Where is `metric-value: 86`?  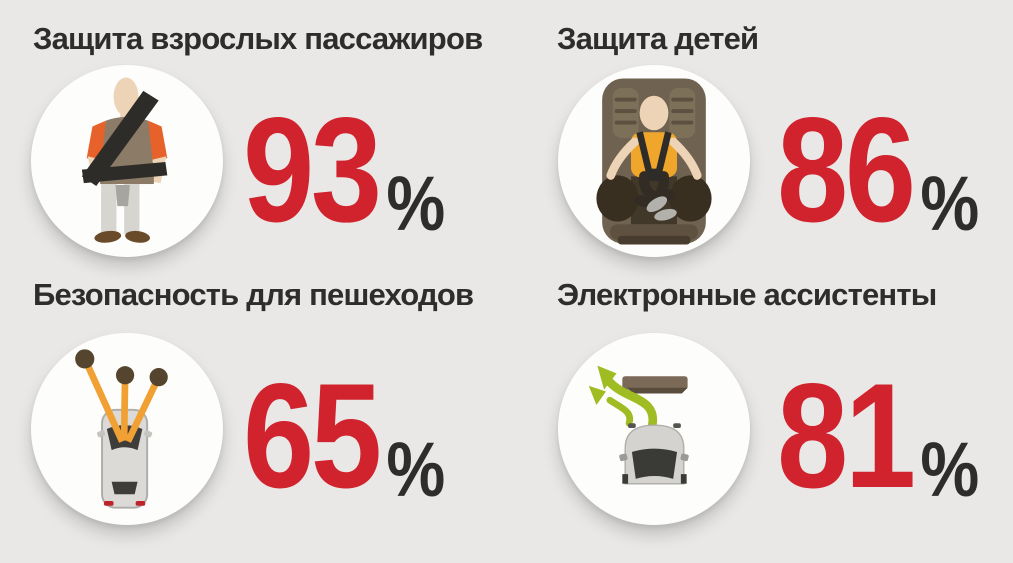 metric-value: 86 is located at coordinates (846, 169).